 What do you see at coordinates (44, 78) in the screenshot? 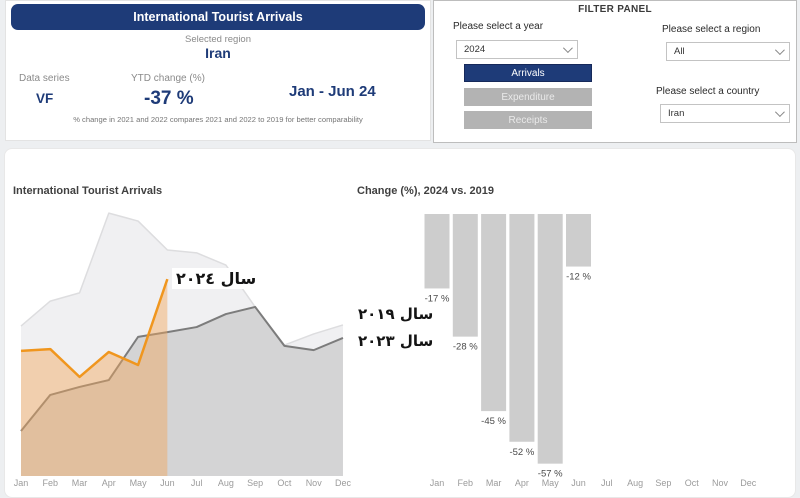
I see `data-series-label: Data series` at bounding box center [44, 78].